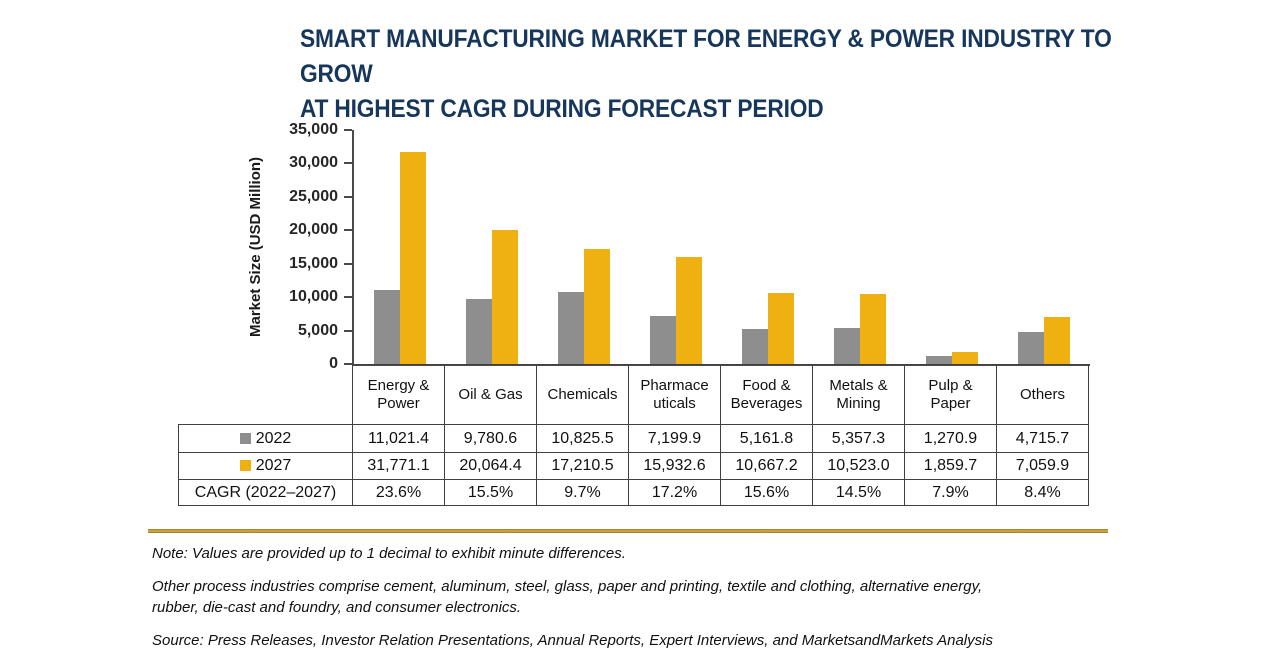 This screenshot has width=1280, height=670. What do you see at coordinates (755, 346) in the screenshot?
I see `bar-2022-food-beverages` at bounding box center [755, 346].